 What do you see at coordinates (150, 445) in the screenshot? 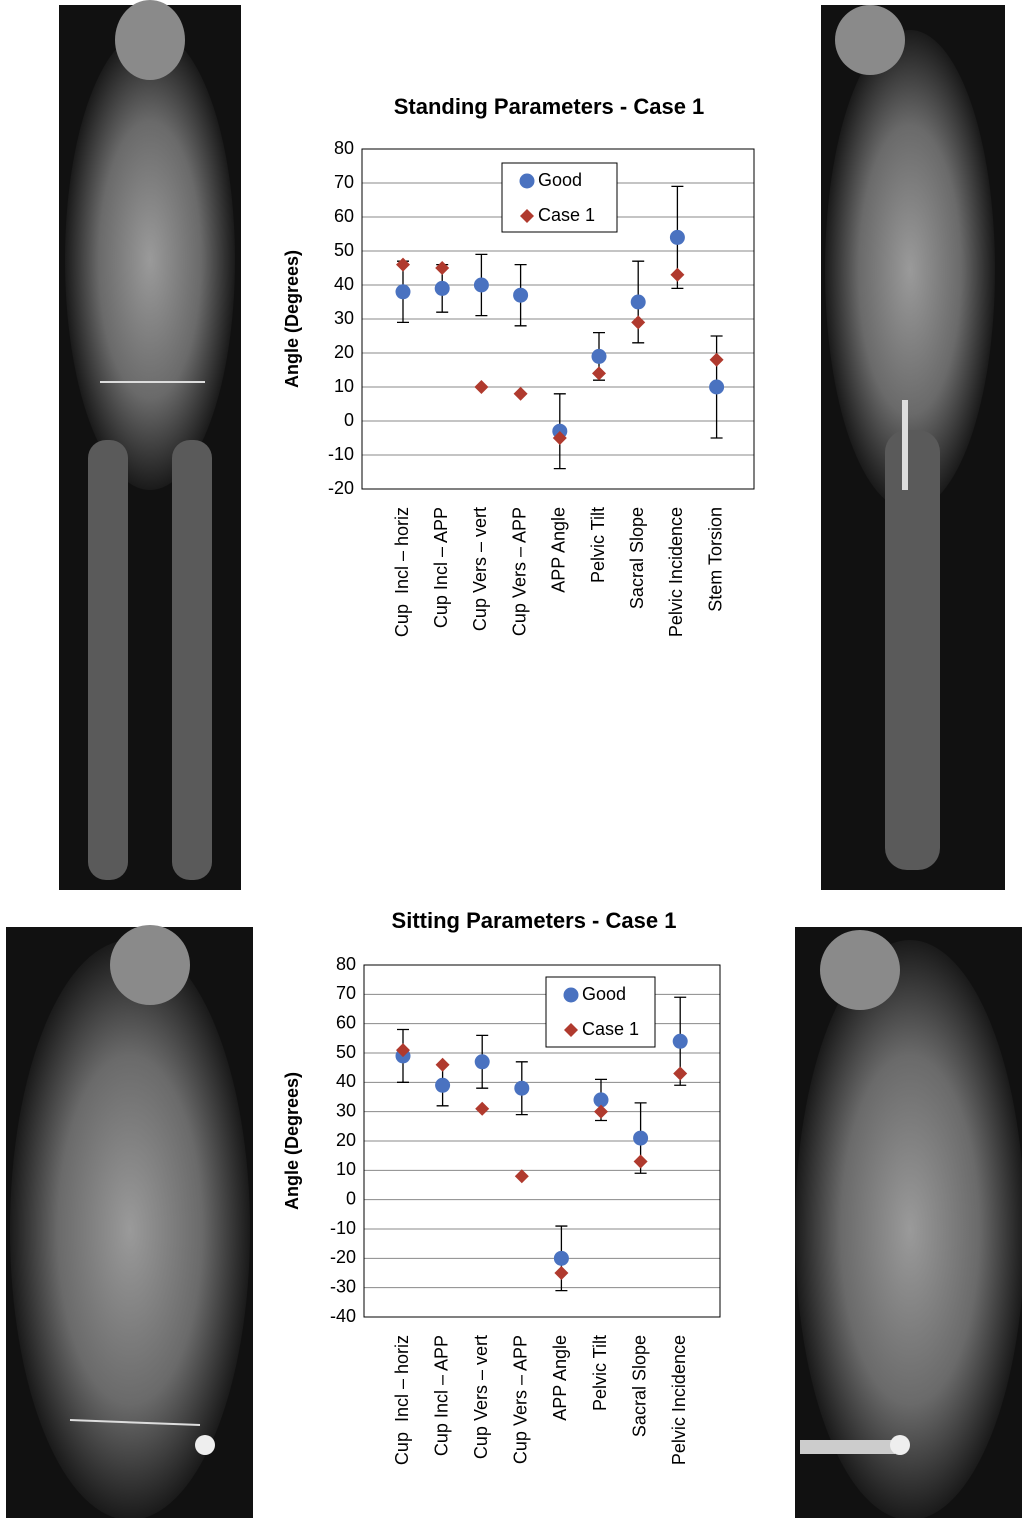
I see `xray-front-standing` at bounding box center [150, 445].